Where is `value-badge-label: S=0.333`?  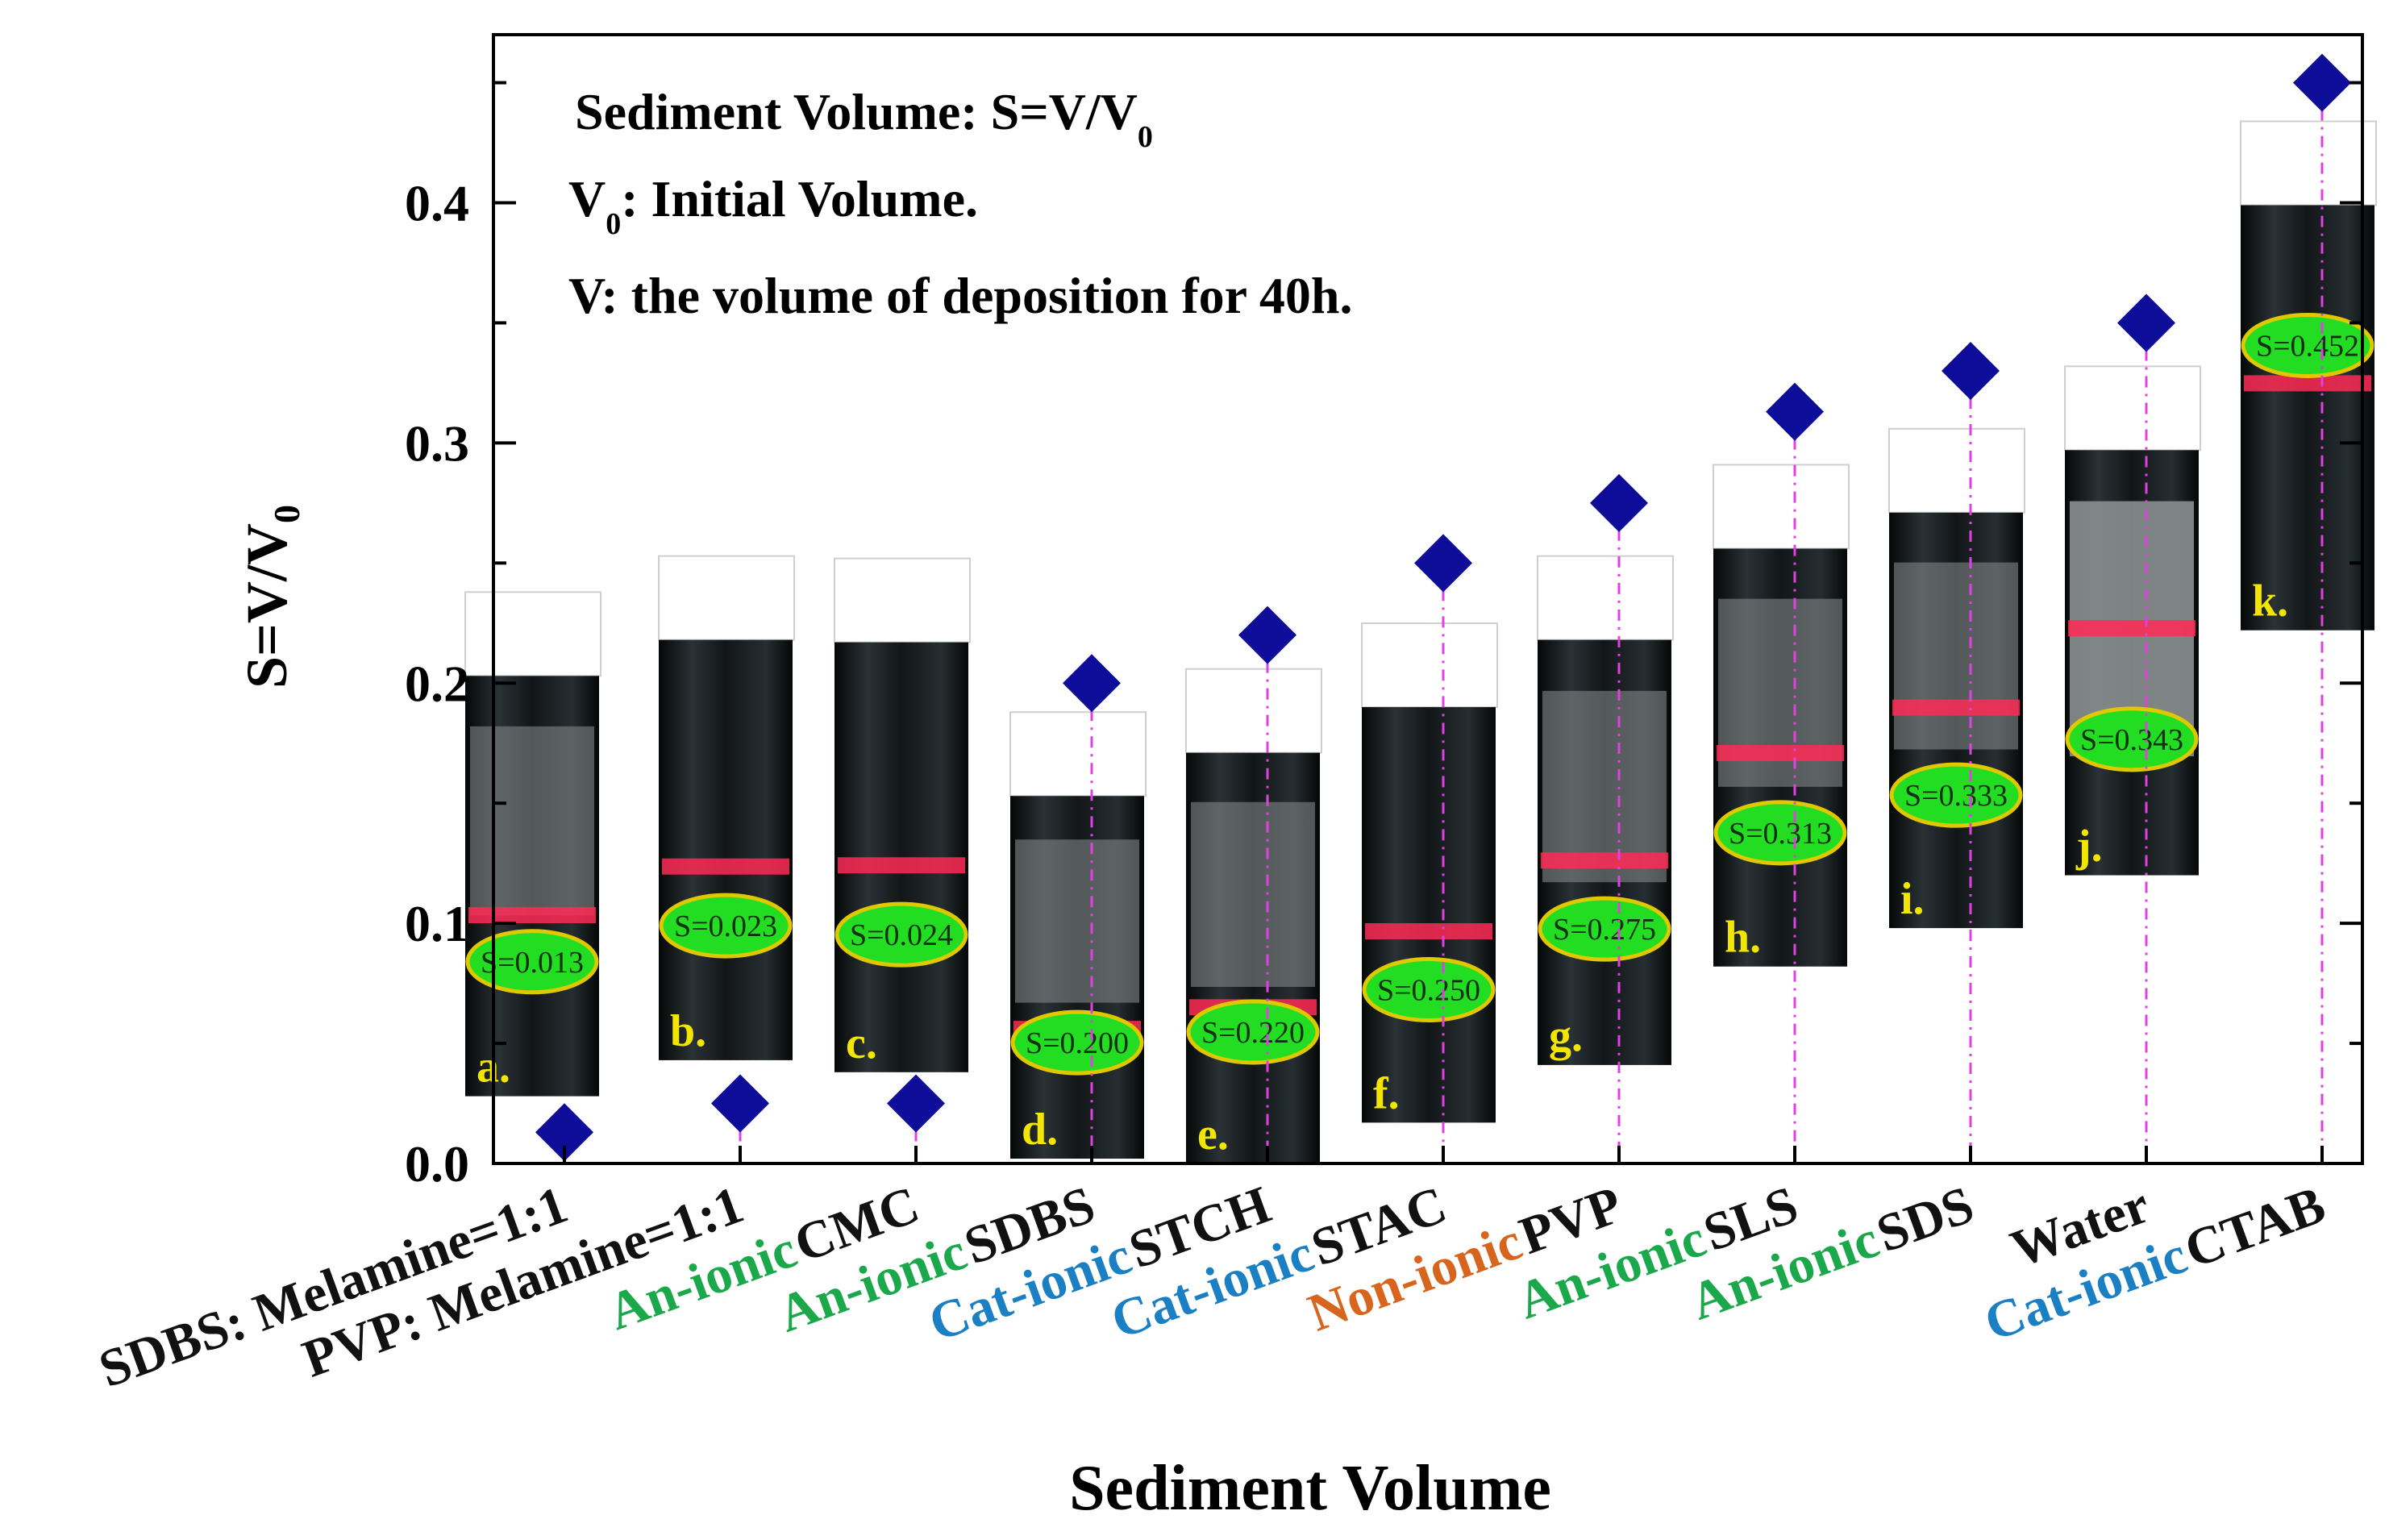 value-badge-label: S=0.333 is located at coordinates (1956, 796).